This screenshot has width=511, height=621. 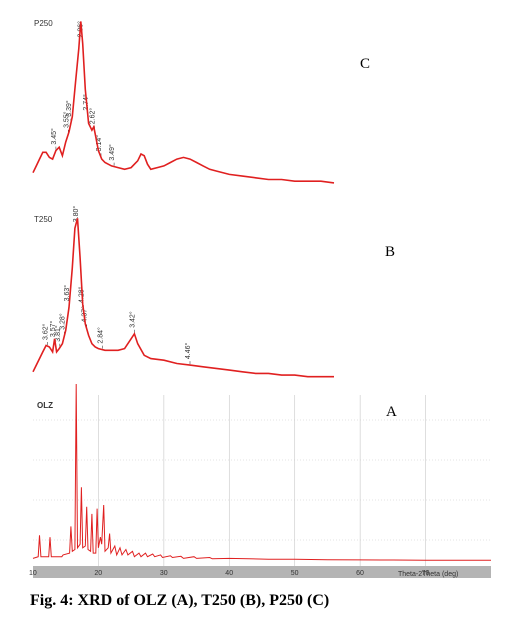 I want to click on panel-b-letter: B, so click(x=390, y=252).